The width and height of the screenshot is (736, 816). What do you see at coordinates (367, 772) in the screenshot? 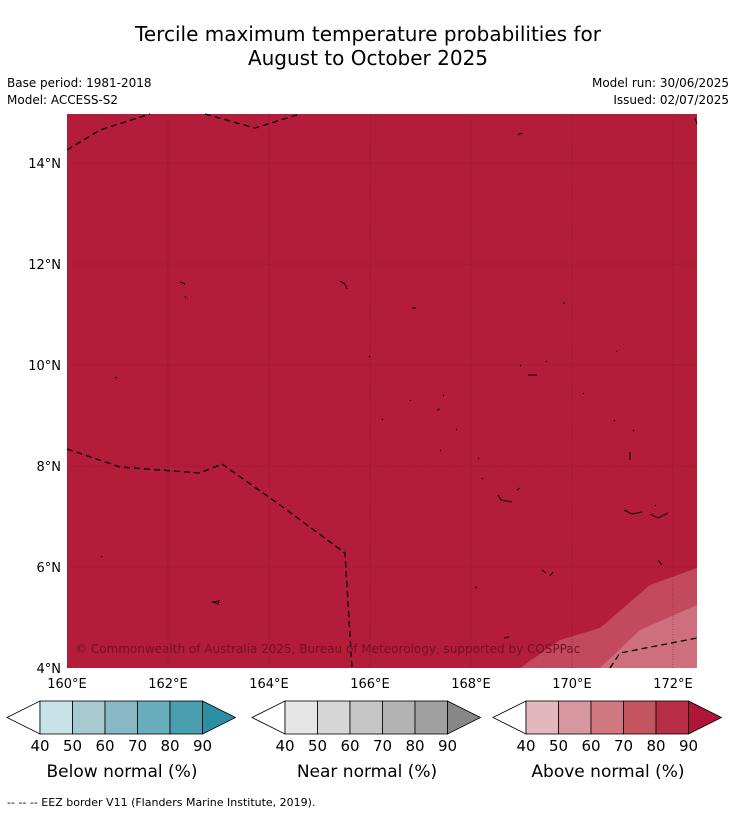
I see `colorbar-title-near: Near normal (%)` at bounding box center [367, 772].